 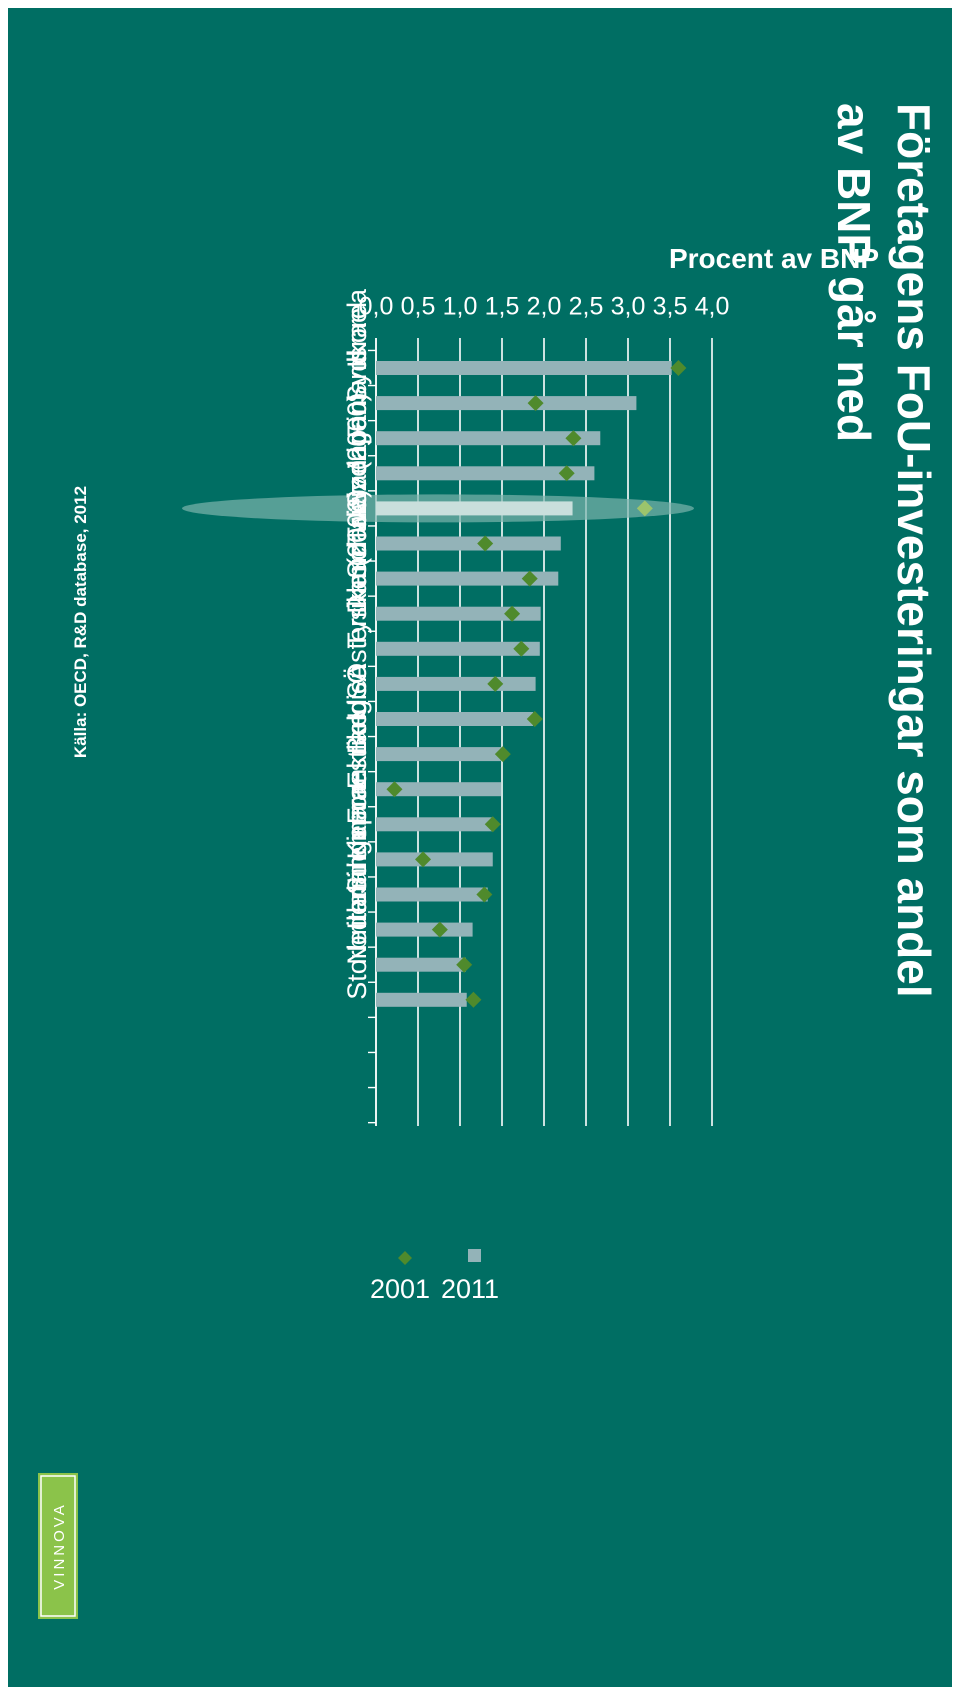 What do you see at coordinates (357, 437) in the screenshot?
I see `category-label: Japan` at bounding box center [357, 437].